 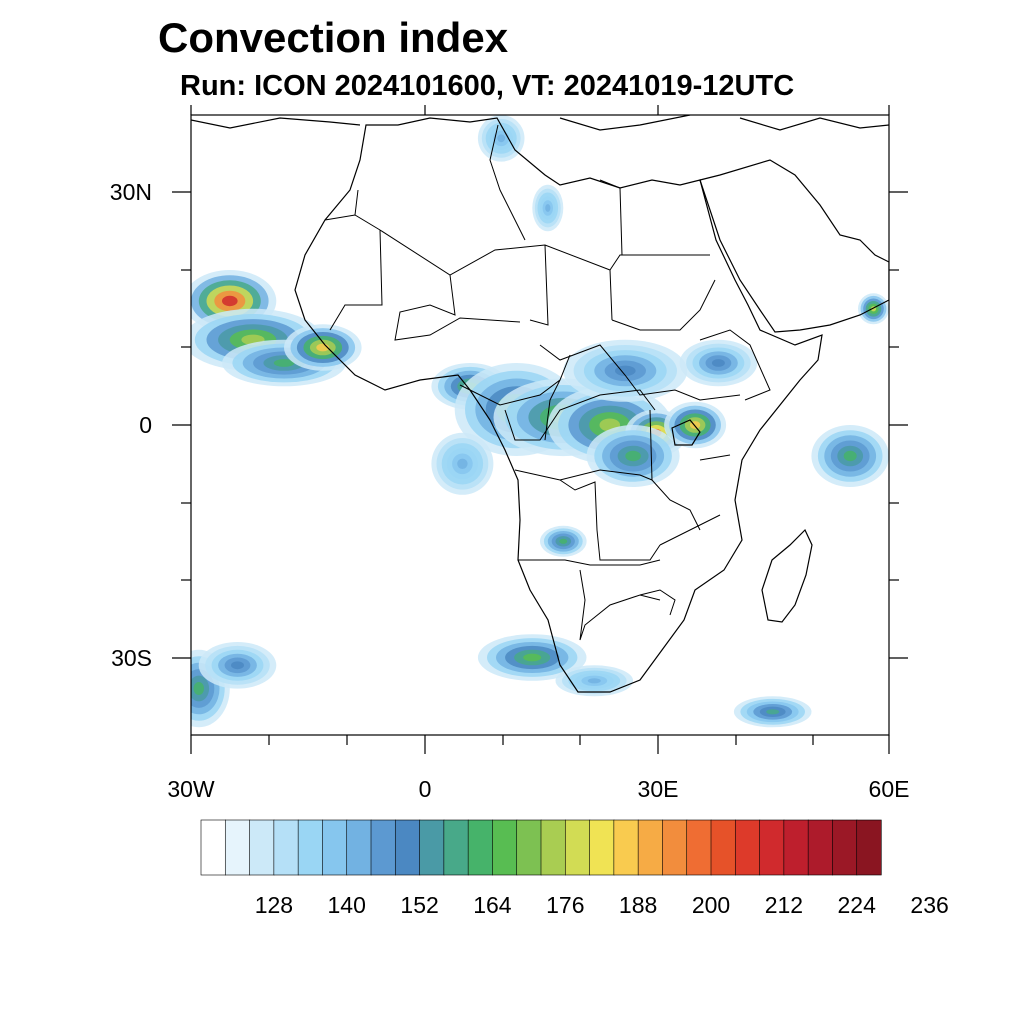 What do you see at coordinates (929, 905) in the screenshot?
I see `colorbar-tick-label: 236` at bounding box center [929, 905].